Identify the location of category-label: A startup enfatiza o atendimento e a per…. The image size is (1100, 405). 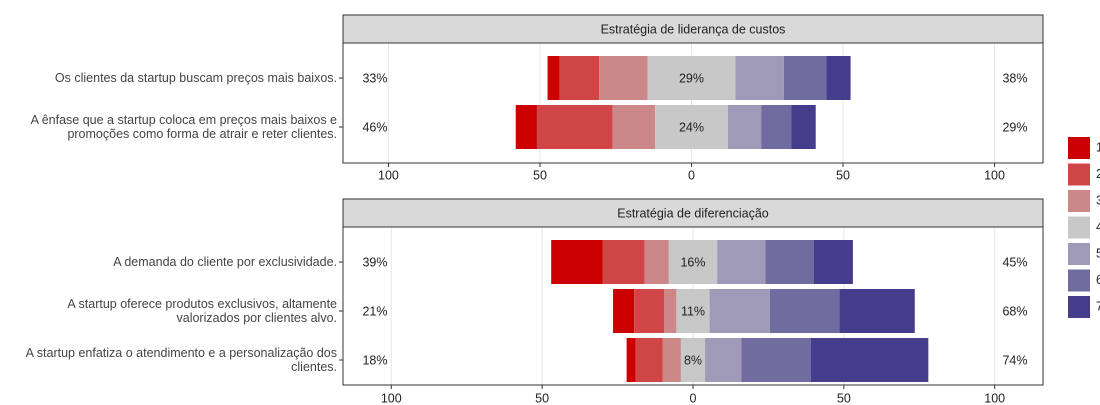
(181, 360).